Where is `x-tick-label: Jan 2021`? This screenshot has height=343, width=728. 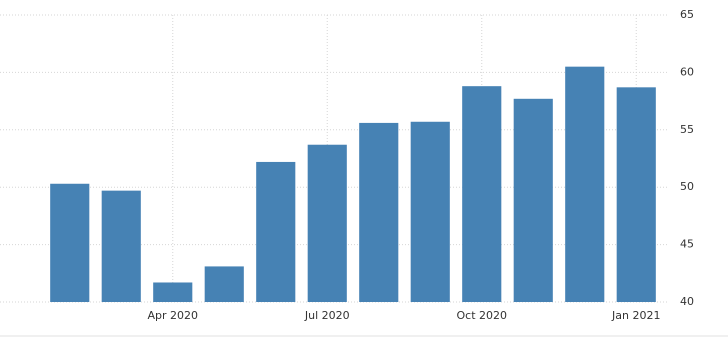 x-tick-label: Jan 2021 is located at coordinates (635, 315).